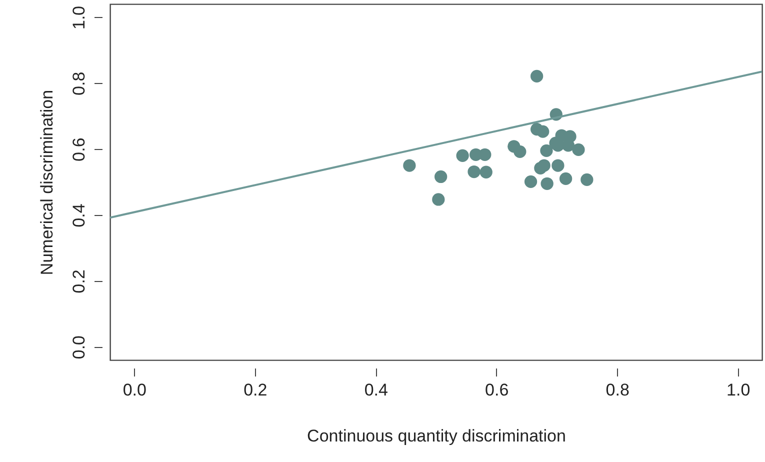 This screenshot has width=765, height=462. Describe the element at coordinates (497, 390) in the screenshot. I see `x-tick-label: 0.6` at that location.